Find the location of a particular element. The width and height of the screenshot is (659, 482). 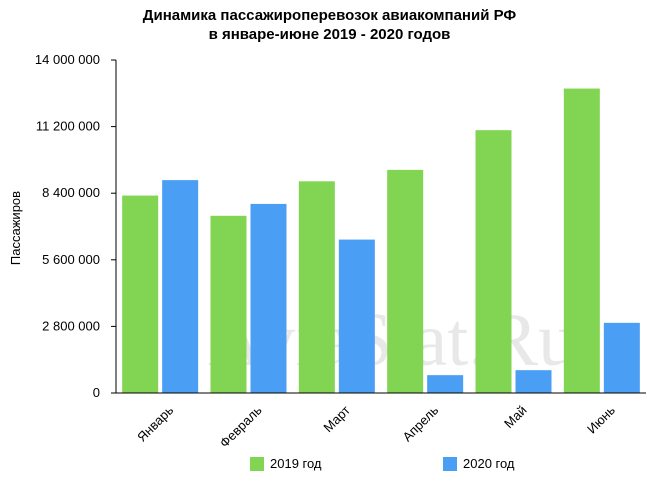

legend-label-2020: 2020 год is located at coordinates (489, 463).